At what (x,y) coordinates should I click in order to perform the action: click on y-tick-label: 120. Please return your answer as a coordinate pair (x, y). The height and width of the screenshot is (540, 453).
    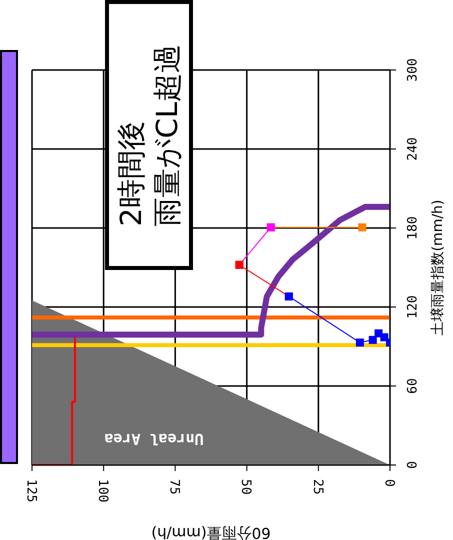
    Looking at the image, I should click on (412, 307).